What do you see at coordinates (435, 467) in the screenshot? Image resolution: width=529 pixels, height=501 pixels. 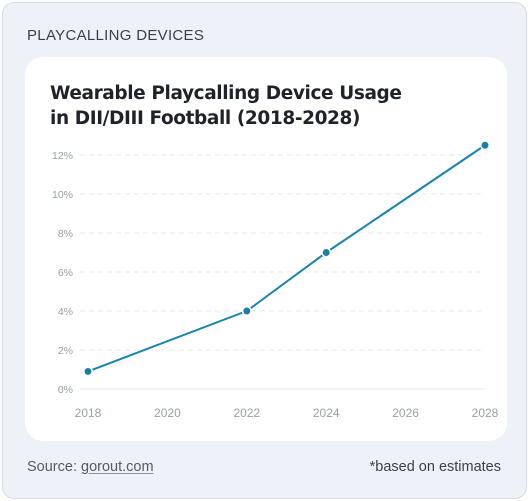 I see `estimates-note: *based on estimates` at bounding box center [435, 467].